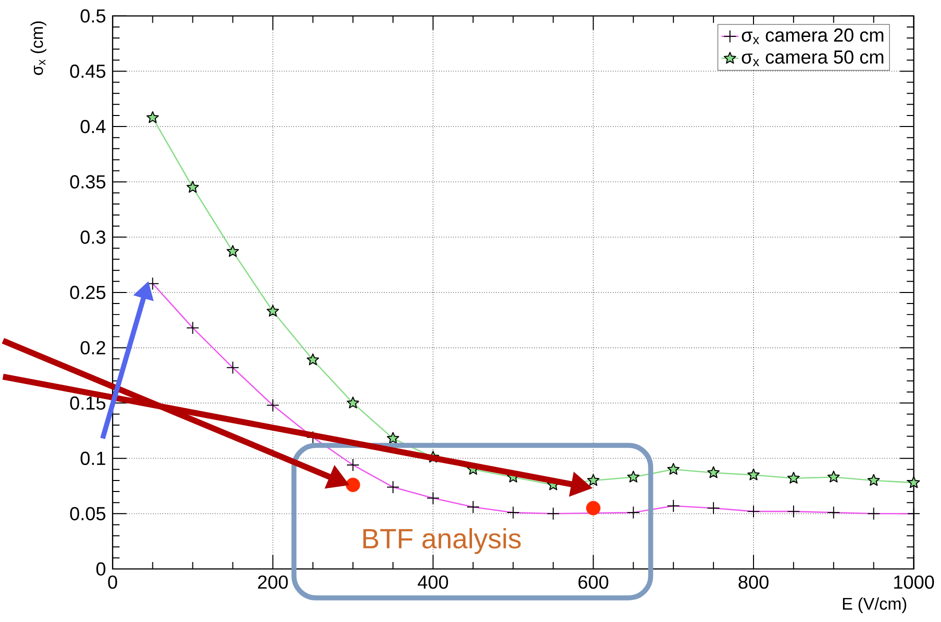 The height and width of the screenshot is (622, 941). What do you see at coordinates (88, 293) in the screenshot?
I see `y-tick-label: 0.25` at bounding box center [88, 293].